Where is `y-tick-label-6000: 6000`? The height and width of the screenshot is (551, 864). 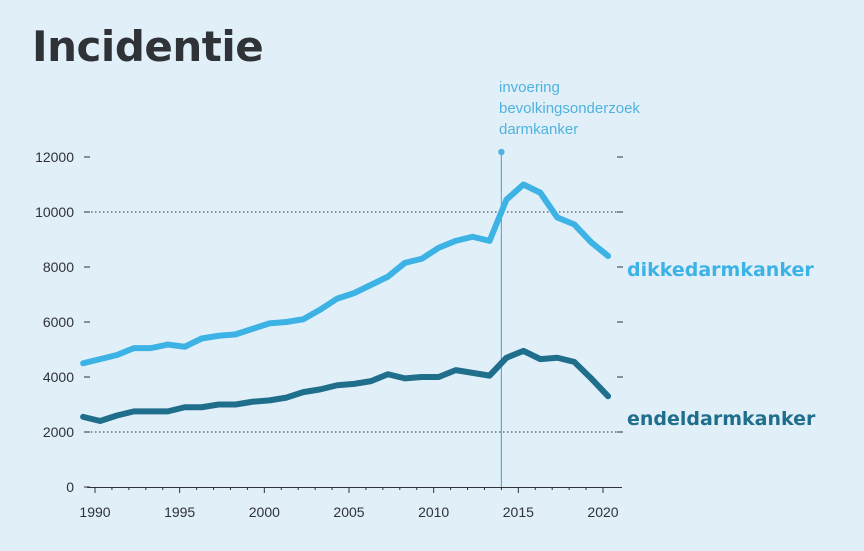
y-tick-label-6000: 6000 is located at coordinates (58, 322).